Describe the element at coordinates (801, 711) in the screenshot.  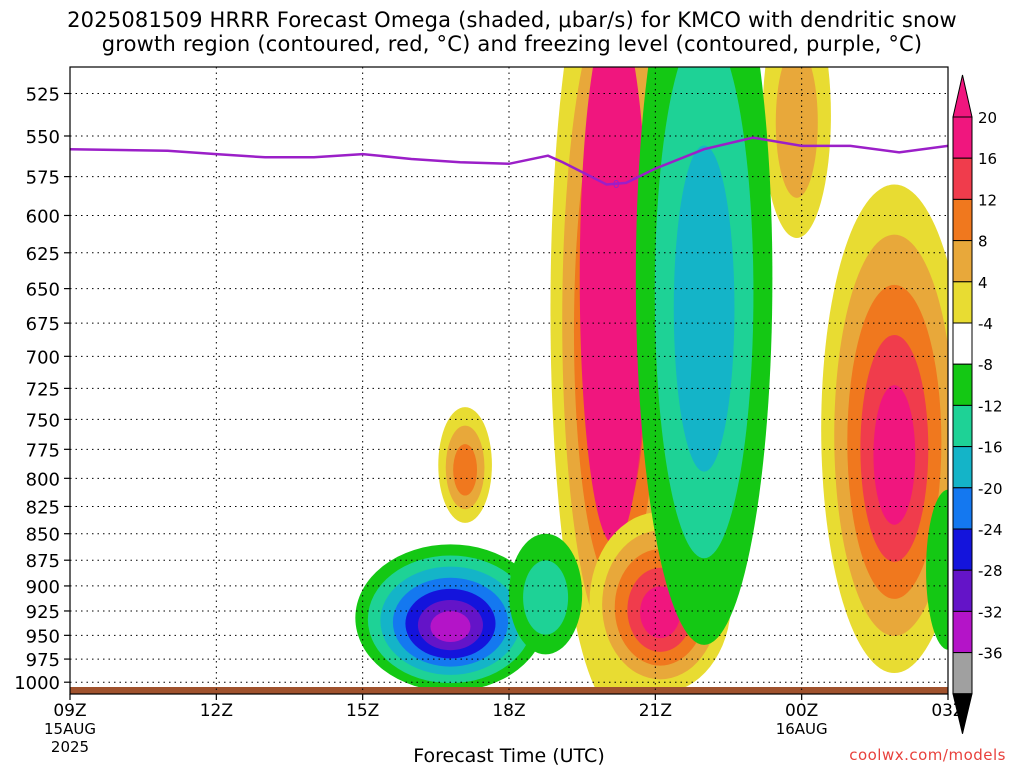
I see `x-tick-label: 00Z` at that location.